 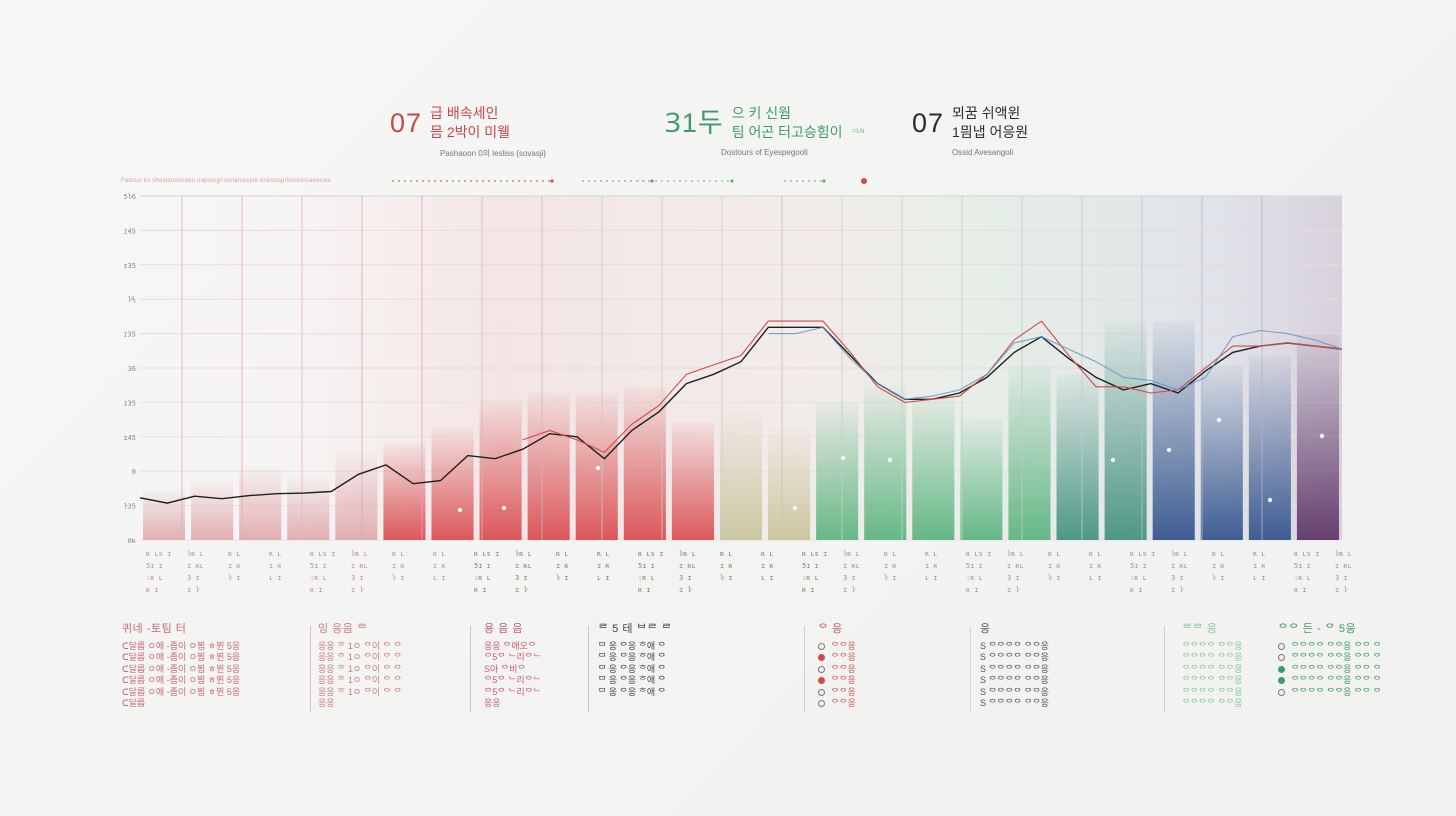 What do you see at coordinates (804, 669) in the screenshot?
I see `table-separator` at bounding box center [804, 669].